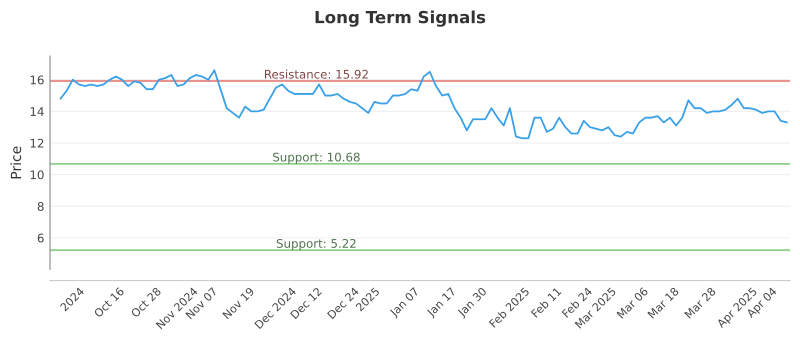 This screenshot has height=350, width=800. What do you see at coordinates (37, 175) in the screenshot?
I see `y-tick-label: 10` at bounding box center [37, 175].